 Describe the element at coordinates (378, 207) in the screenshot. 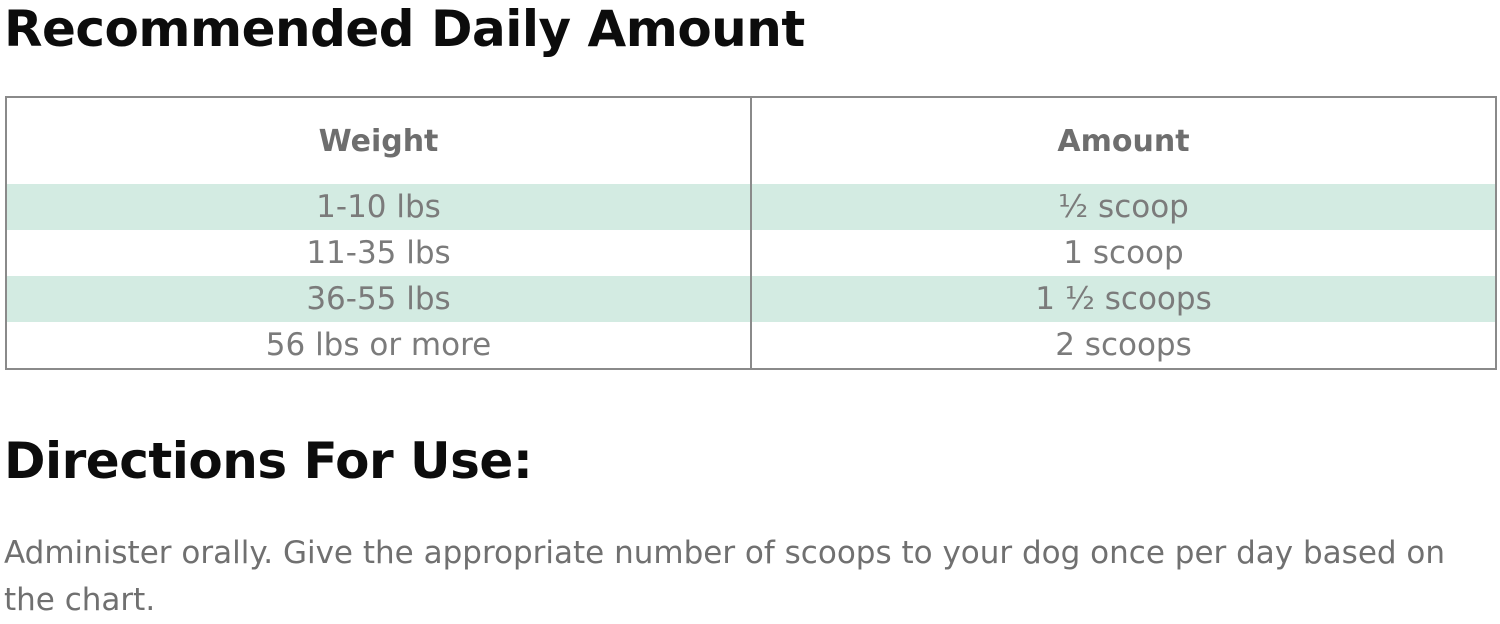

I see `weight-cell: 1-10 lbs` at that location.